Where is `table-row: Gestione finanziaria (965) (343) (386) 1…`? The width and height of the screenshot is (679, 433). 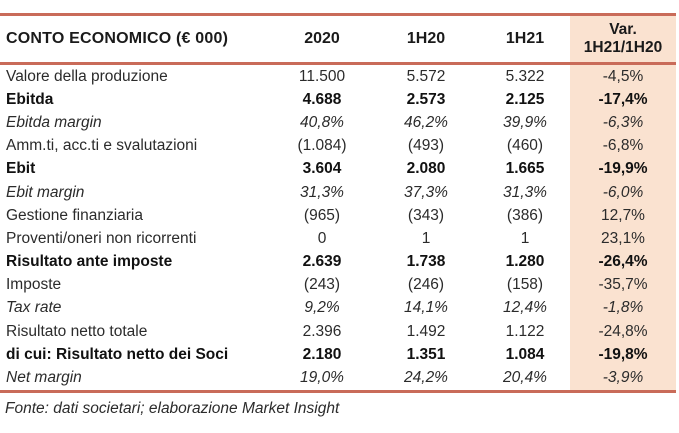 table-row: Gestione finanziaria (965) (343) (386) 1… is located at coordinates (338, 216).